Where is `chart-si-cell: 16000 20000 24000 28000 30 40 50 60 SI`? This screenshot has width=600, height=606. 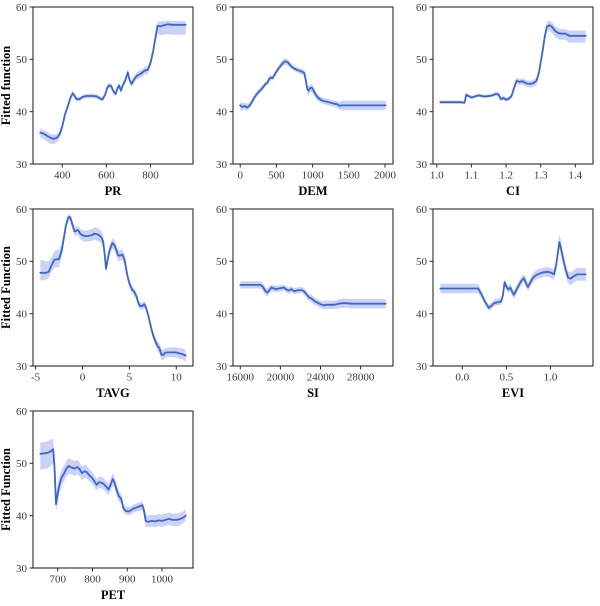
chart-si-cell: 16000 20000 24000 28000 30 40 50 60 SI is located at coordinates (300, 303).